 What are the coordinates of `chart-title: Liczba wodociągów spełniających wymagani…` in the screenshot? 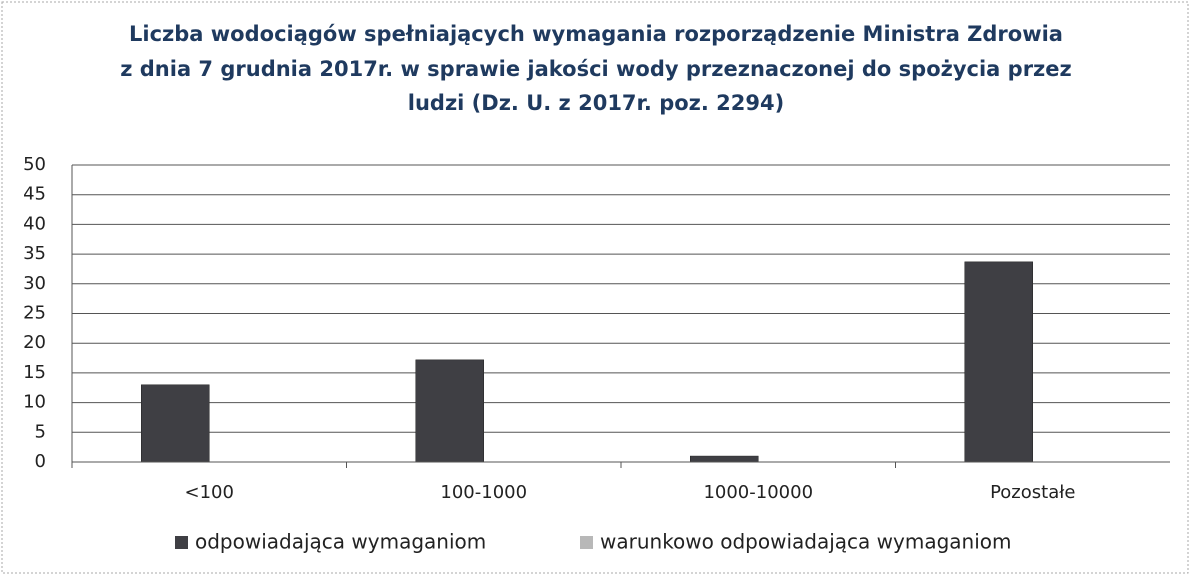 It's located at (596, 34).